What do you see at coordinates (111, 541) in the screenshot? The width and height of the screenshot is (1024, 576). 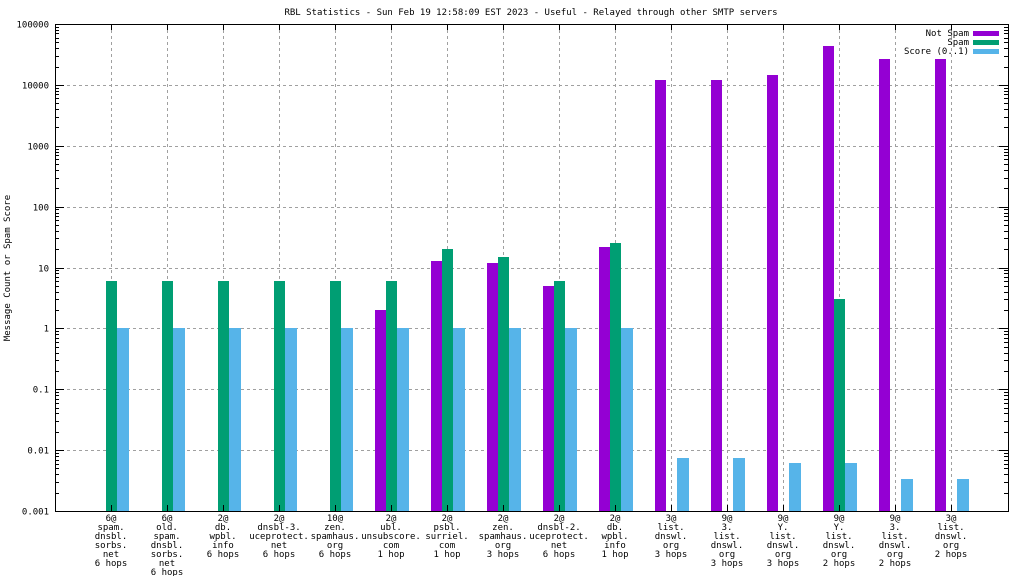 I see `x-tick-label: 6@ spam. dnsbl. sorbs. net 6 hops` at bounding box center [111, 541].